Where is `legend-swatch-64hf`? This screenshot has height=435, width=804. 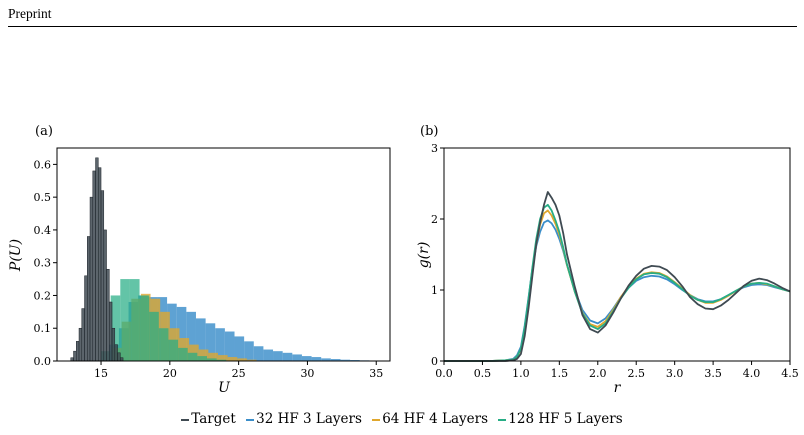
legend-swatch-64hf is located at coordinates (376, 419).